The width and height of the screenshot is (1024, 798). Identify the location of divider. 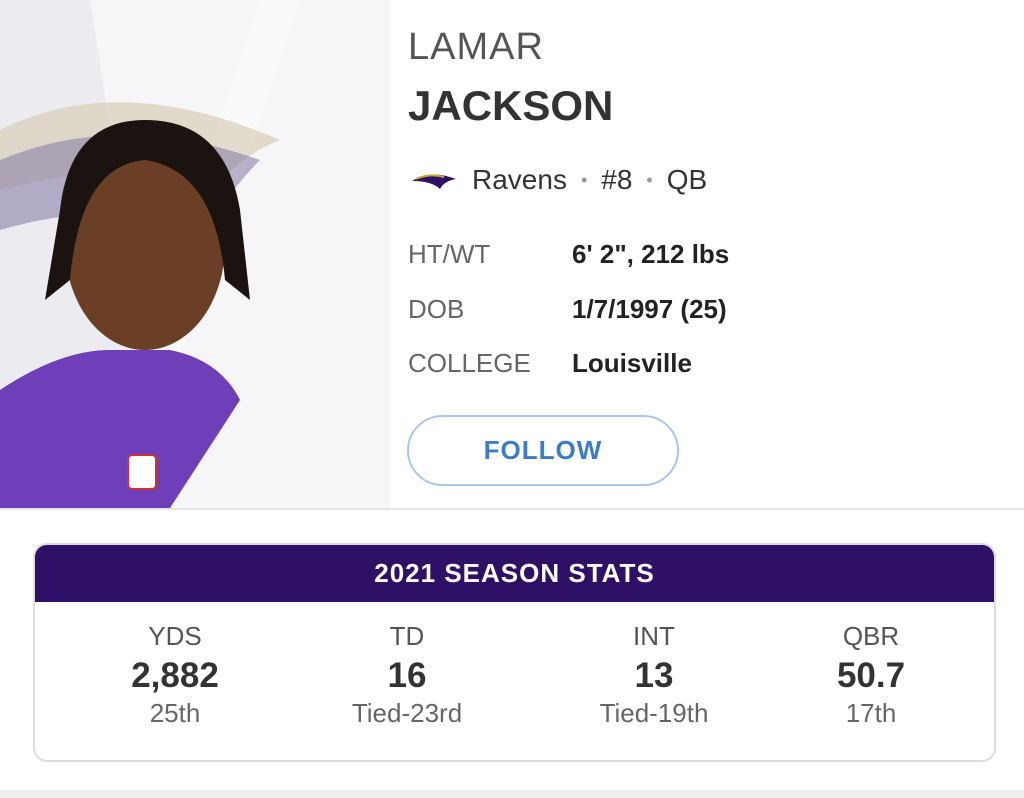
(512, 509).